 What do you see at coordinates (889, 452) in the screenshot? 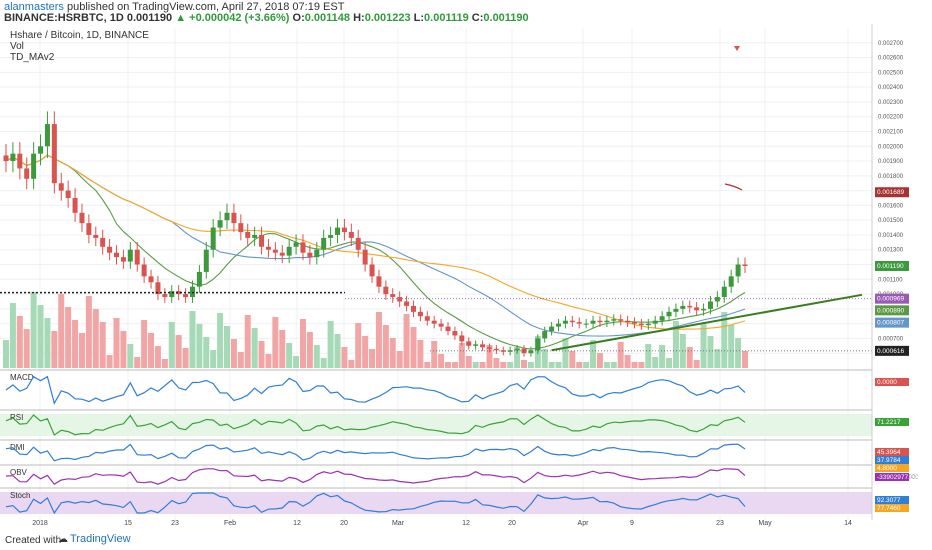
I see `pane-value-label: 45.3964` at bounding box center [889, 452].